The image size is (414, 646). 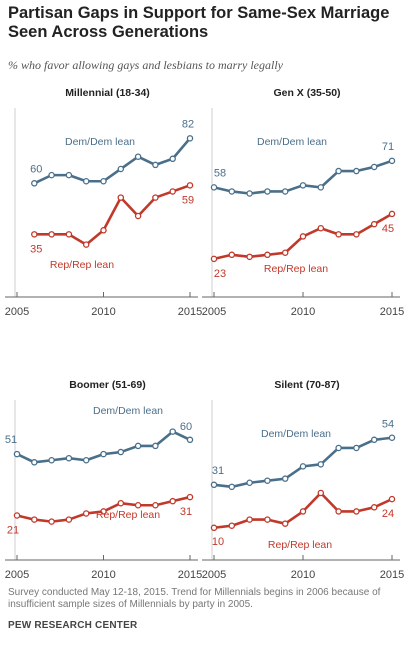 I want to click on data-label: 31, so click(x=218, y=471).